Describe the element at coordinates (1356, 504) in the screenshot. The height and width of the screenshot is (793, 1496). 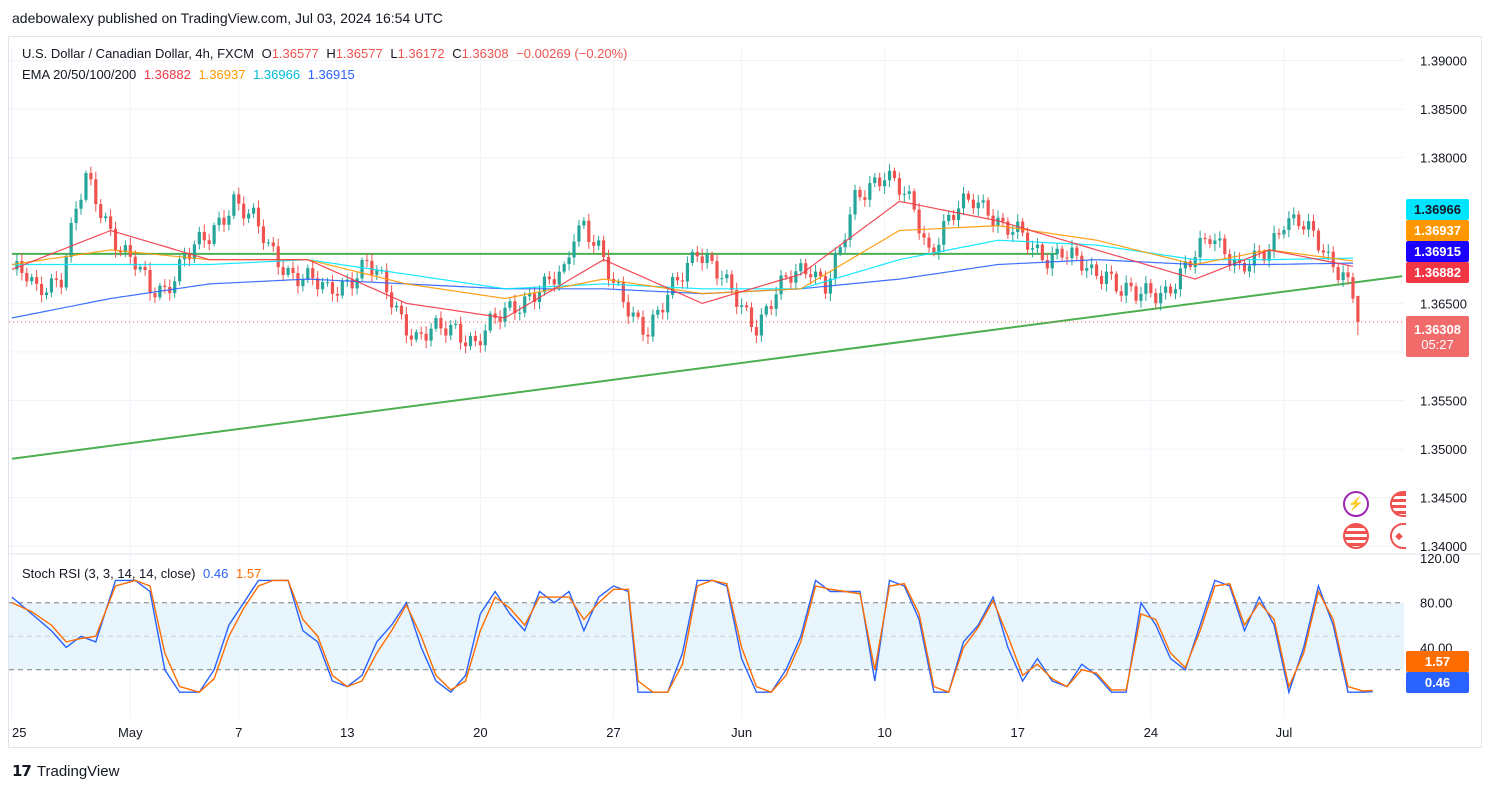
I see `lightning-icon: ⚡` at that location.